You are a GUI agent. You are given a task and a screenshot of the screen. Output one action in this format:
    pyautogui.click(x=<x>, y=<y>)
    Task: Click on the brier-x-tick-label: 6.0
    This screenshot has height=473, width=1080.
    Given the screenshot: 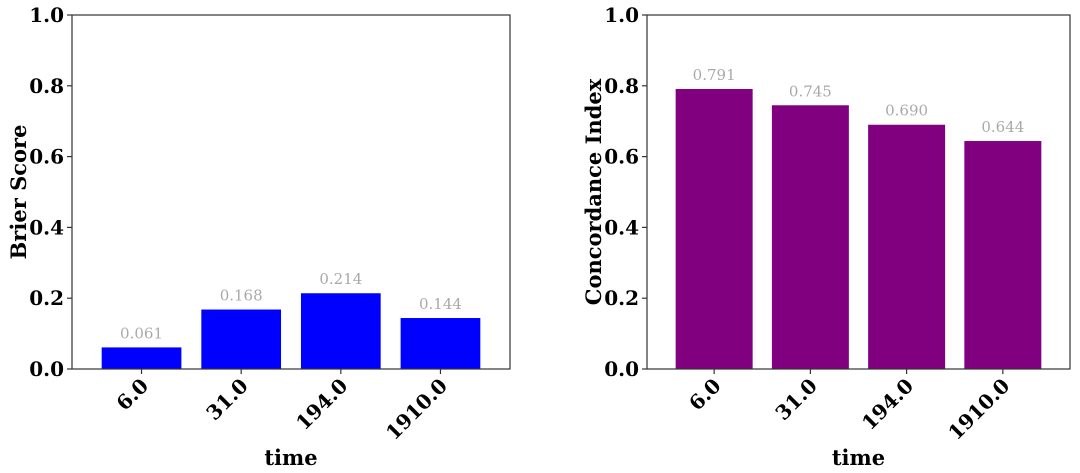 What is the action you would take?
    pyautogui.click(x=132, y=395)
    